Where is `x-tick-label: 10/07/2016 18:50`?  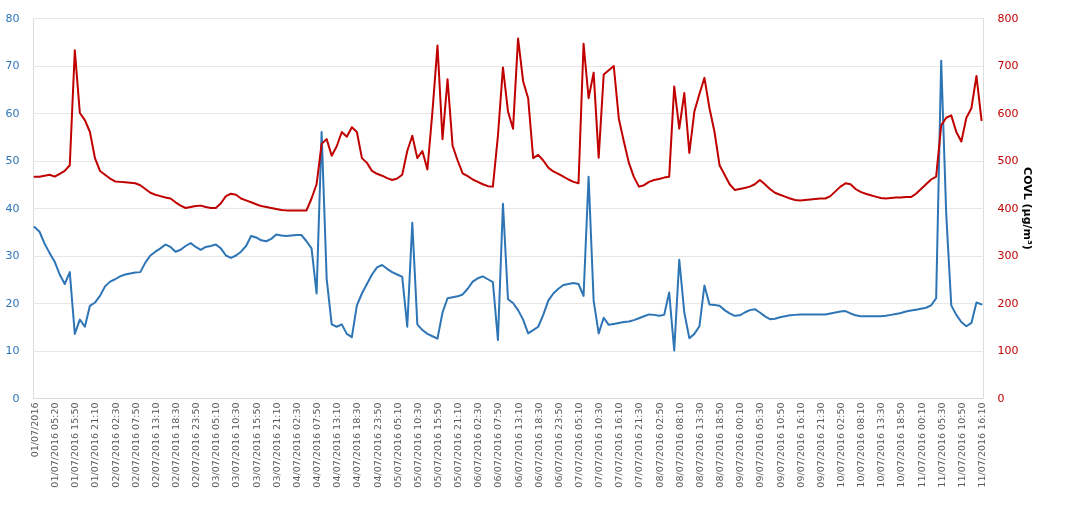
x-tick-label: 10/07/2016 18:50 is located at coordinates (901, 445).